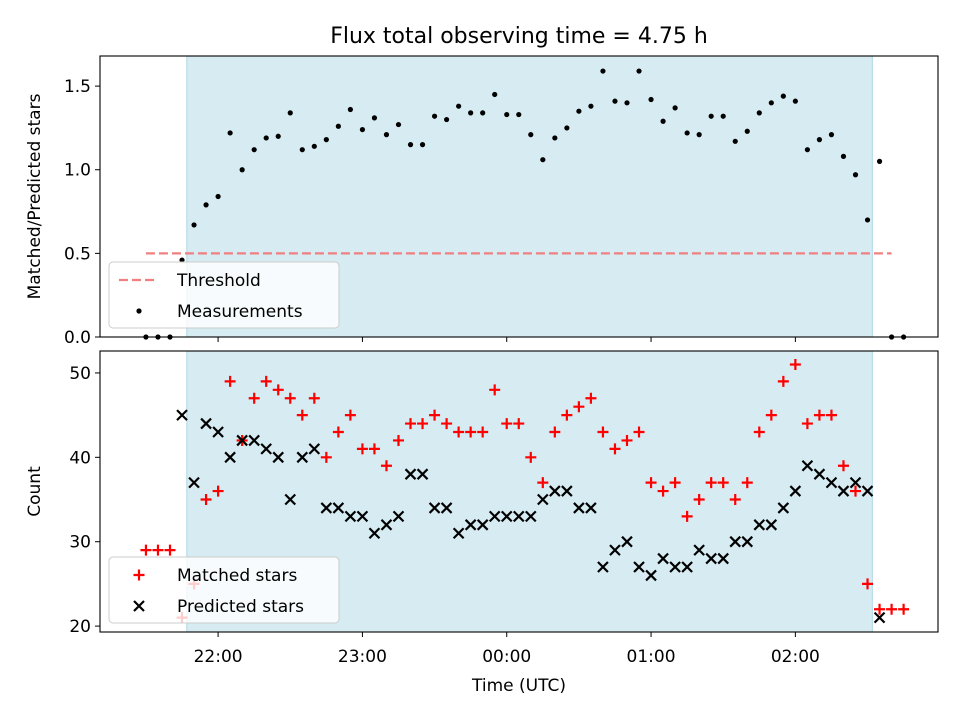 The width and height of the screenshot is (960, 720). I want to click on legend-label: Matched stars, so click(237, 576).